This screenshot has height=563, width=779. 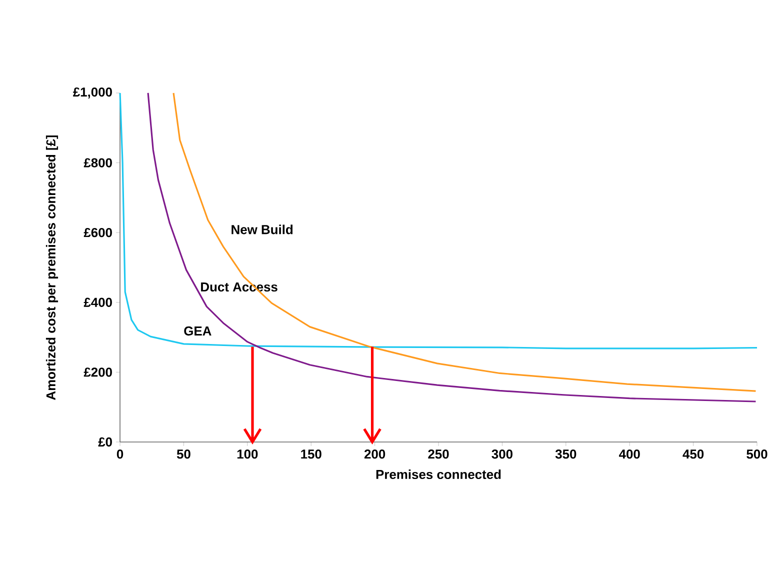 What do you see at coordinates (120, 454) in the screenshot?
I see `x-tick-label: 0` at bounding box center [120, 454].